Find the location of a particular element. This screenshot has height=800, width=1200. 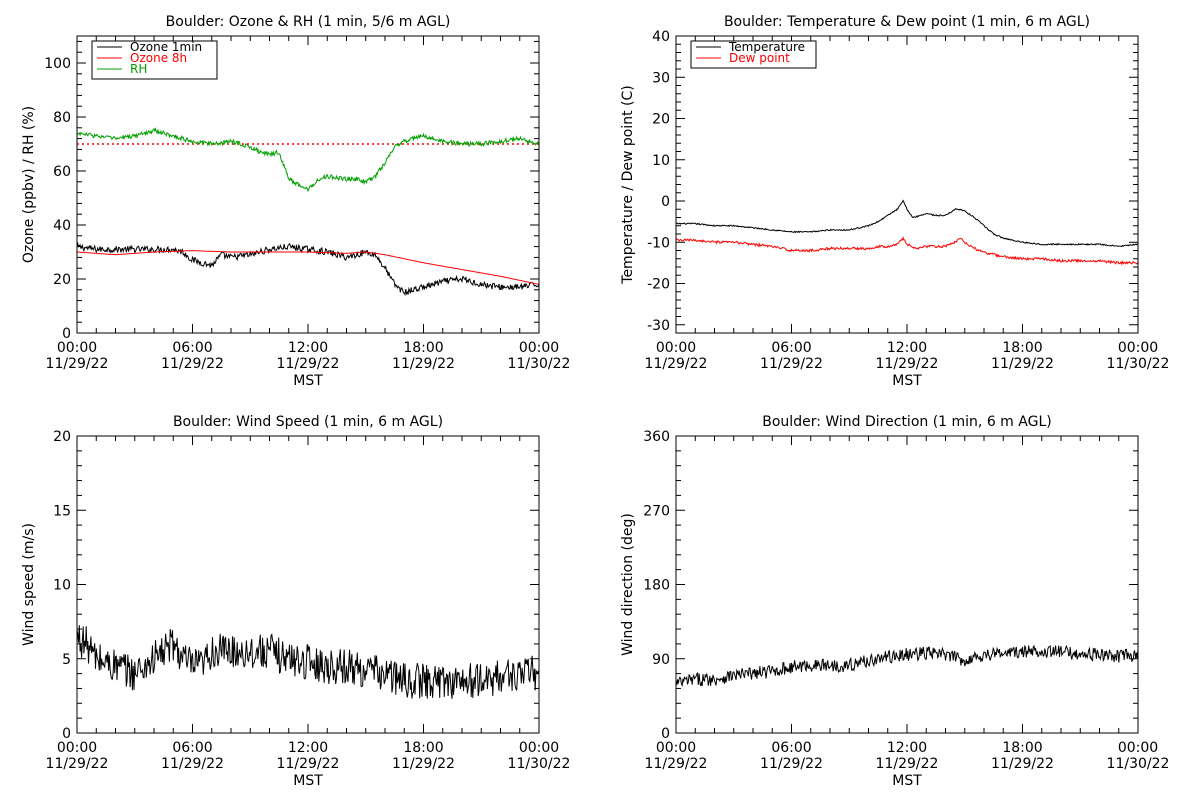

y-tick-label: -30 is located at coordinates (658, 326).